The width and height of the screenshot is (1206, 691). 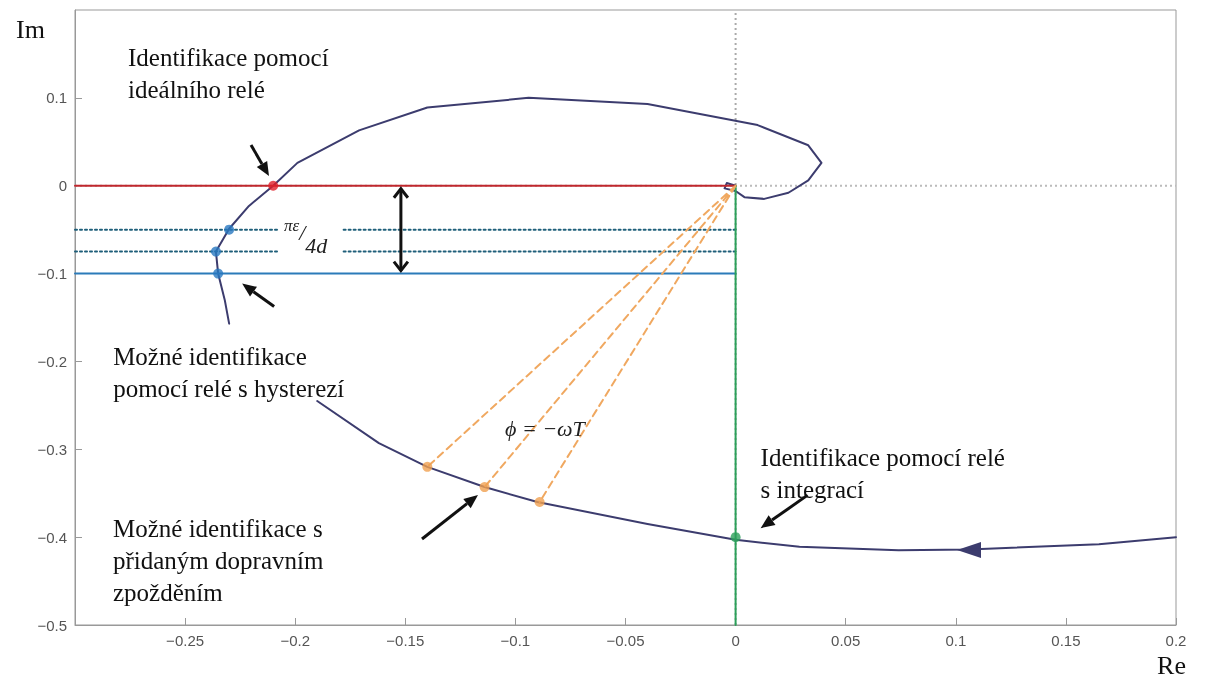 I want to click on y-axis-title: Im, so click(x=30, y=29).